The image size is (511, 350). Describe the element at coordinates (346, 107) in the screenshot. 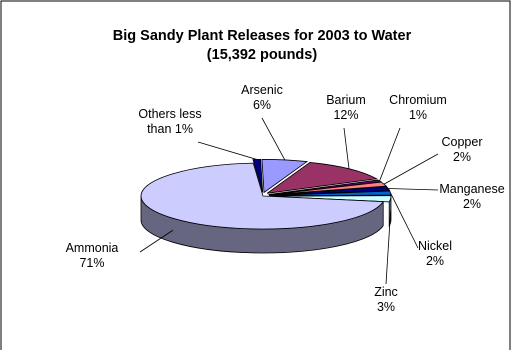

I see `label-barium: Barium 12%` at that location.